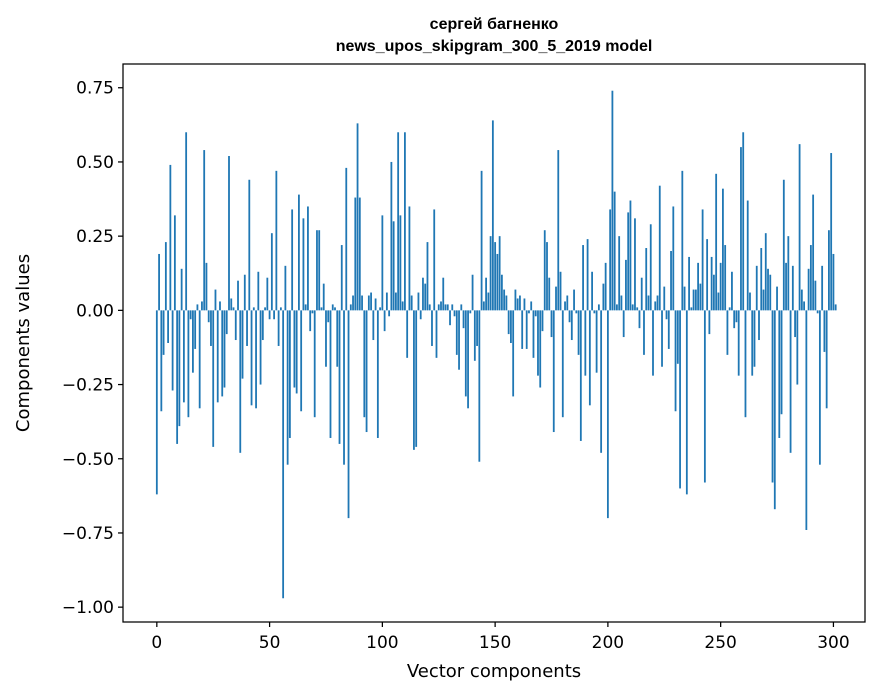 The image size is (880, 696). Describe the element at coordinates (494, 46) in the screenshot. I see `chart-subtitle: news_upos_skipgram_300_5_2019 model` at that location.